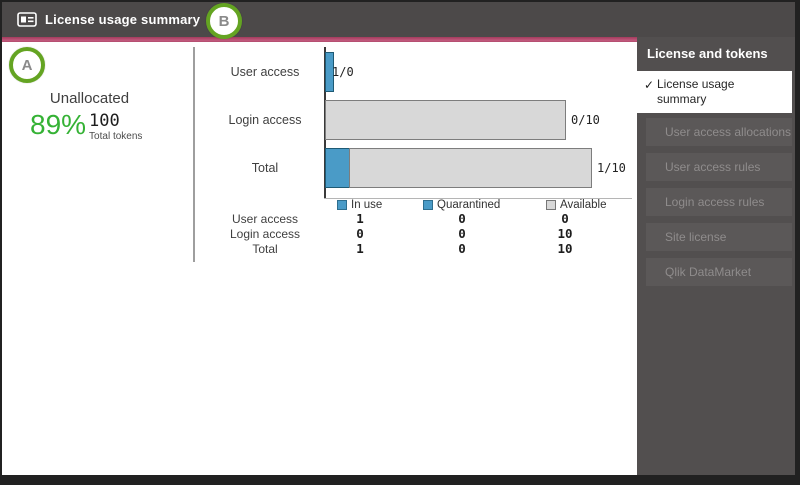 This screenshot has height=485, width=800. What do you see at coordinates (398, 19) in the screenshot?
I see `page-header: License usage summary` at bounding box center [398, 19].